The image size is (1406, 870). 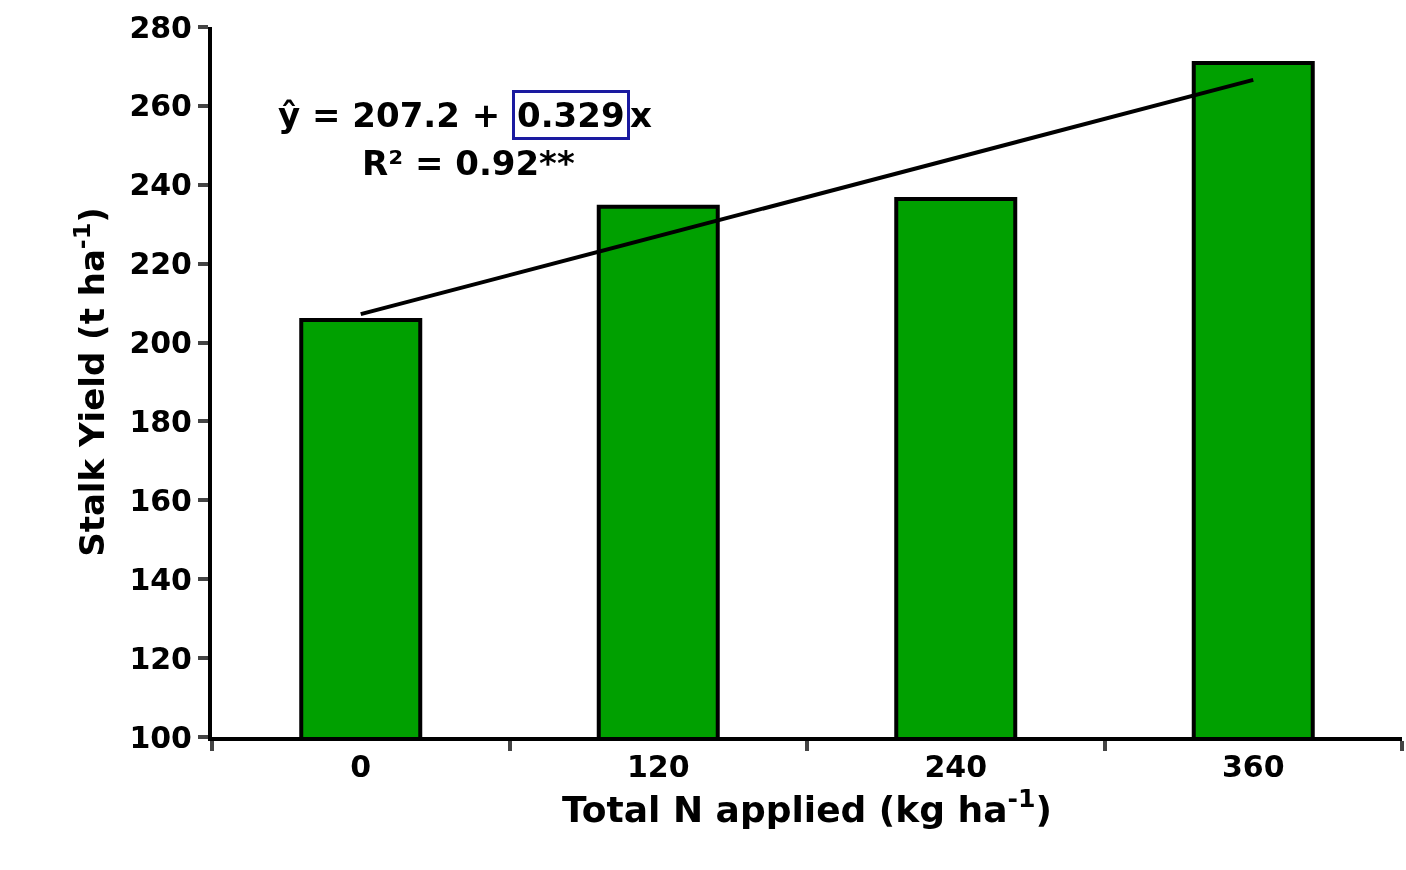 I want to click on y-tick-label: 140, so click(x=160, y=579).